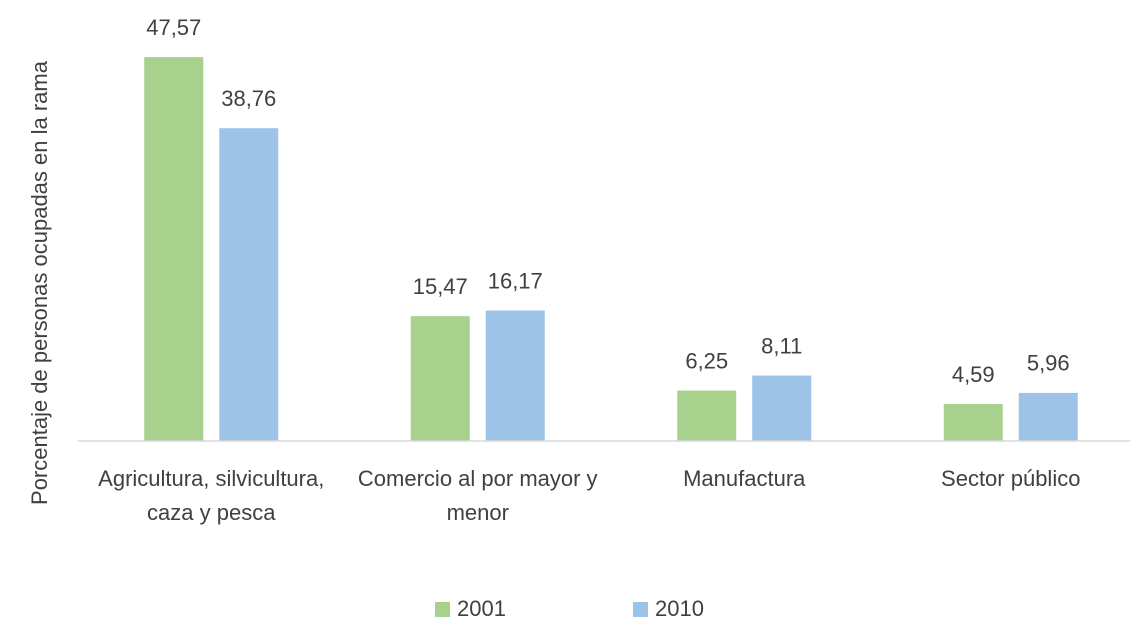 The height and width of the screenshot is (621, 1130). I want to click on data-label: 4,59, so click(973, 374).